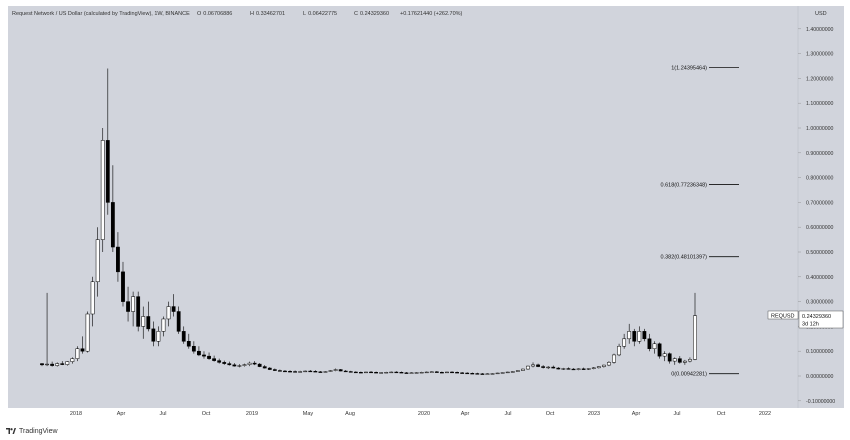 The height and width of the screenshot is (440, 850). What do you see at coordinates (689, 68) in the screenshot?
I see `fib-level-label: 1(1.24395464)` at bounding box center [689, 68].